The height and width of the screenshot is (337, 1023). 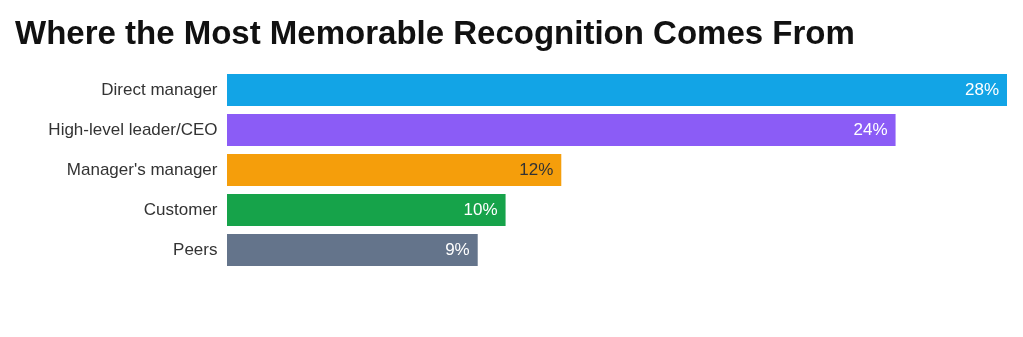 What do you see at coordinates (195, 249) in the screenshot?
I see `y-tick-label: Peers` at bounding box center [195, 249].